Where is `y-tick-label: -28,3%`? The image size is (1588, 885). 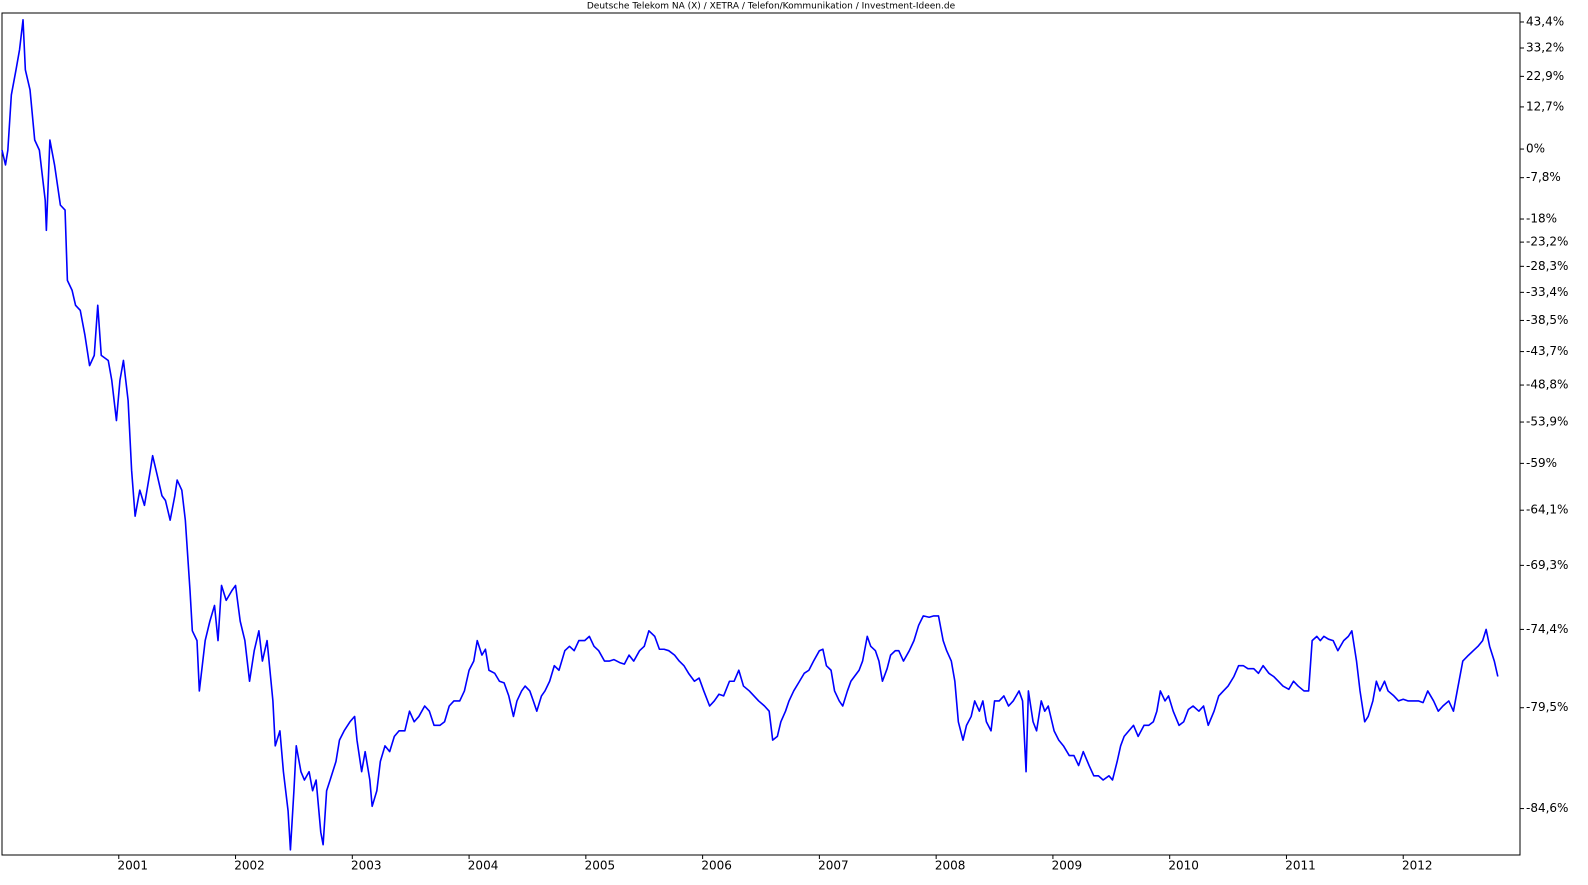
y-tick-label: -28,3% is located at coordinates (1547, 266).